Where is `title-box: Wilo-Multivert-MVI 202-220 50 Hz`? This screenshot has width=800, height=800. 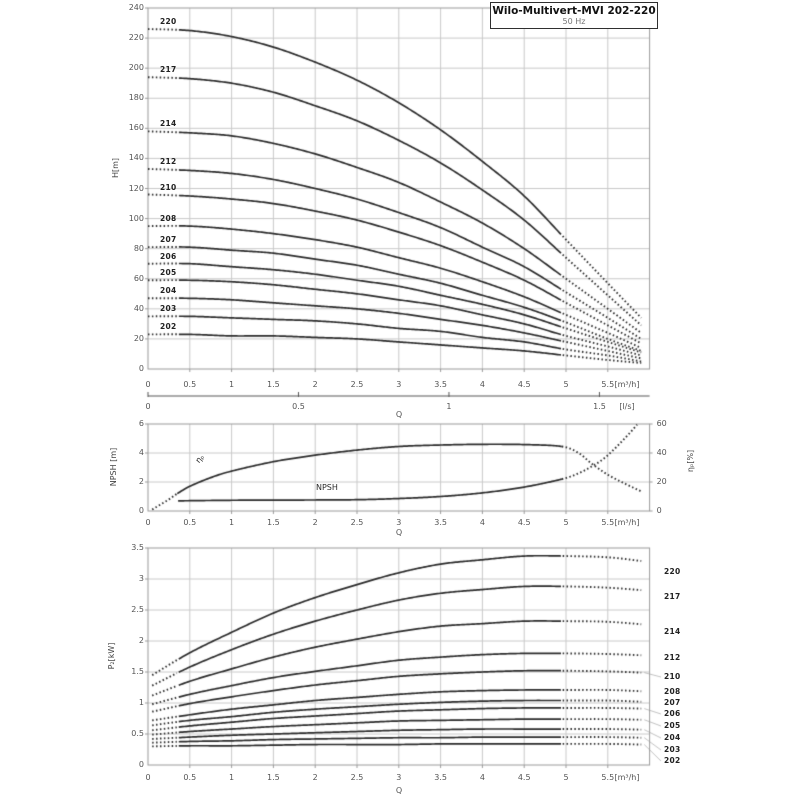
title-box: Wilo-Multivert-MVI 202-220 50 Hz is located at coordinates (574, 15).